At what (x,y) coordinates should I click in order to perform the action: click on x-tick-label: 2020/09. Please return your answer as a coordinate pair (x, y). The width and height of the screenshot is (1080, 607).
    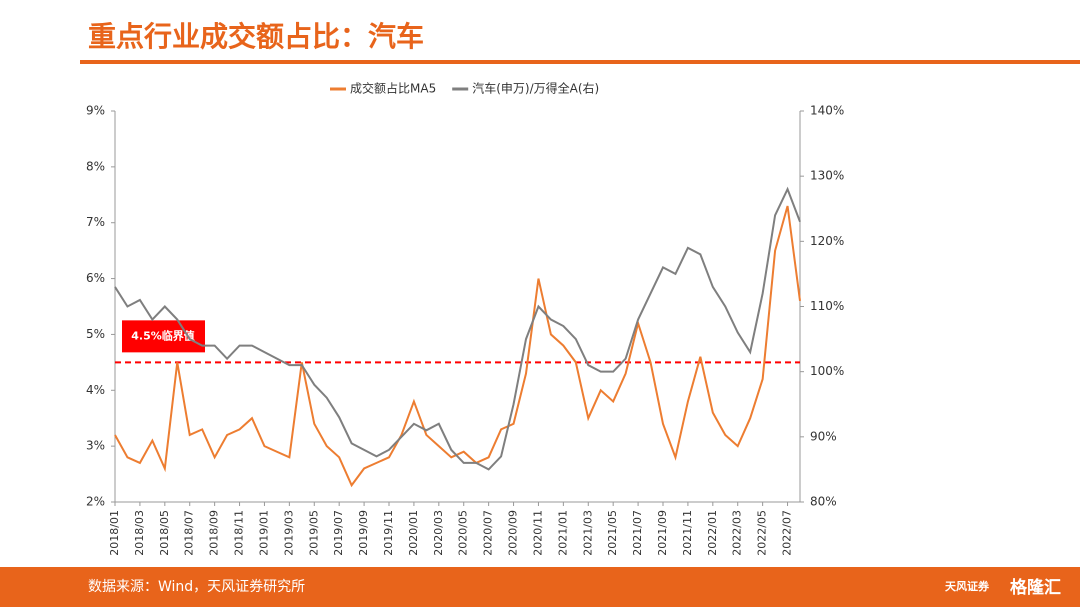
    Looking at the image, I should click on (513, 533).